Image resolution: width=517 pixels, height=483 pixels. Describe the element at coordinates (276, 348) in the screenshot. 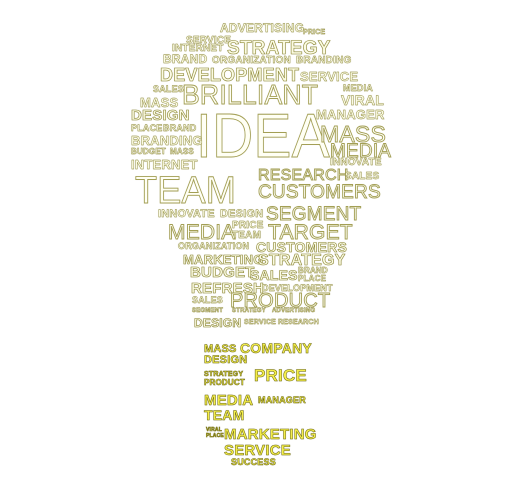

I see `word-company: COMPANY` at that location.